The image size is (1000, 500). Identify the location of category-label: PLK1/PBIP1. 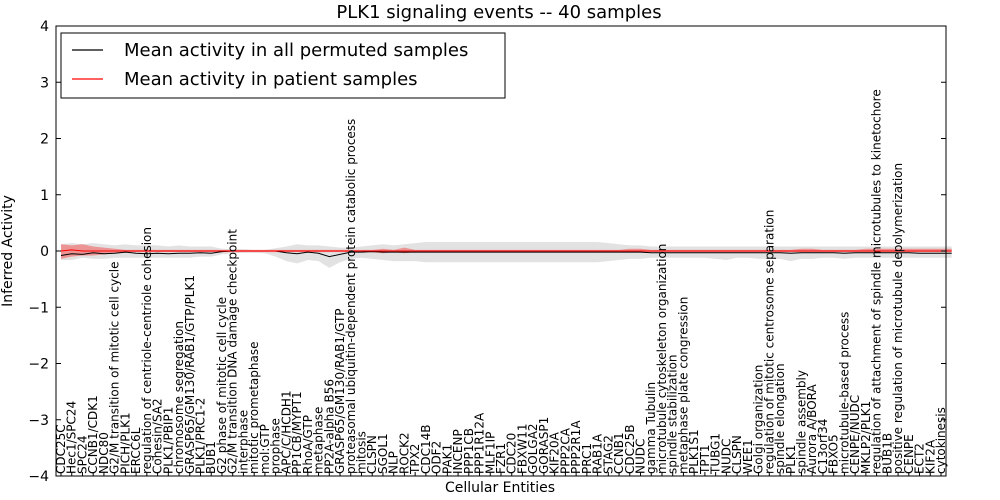
(168, 440).